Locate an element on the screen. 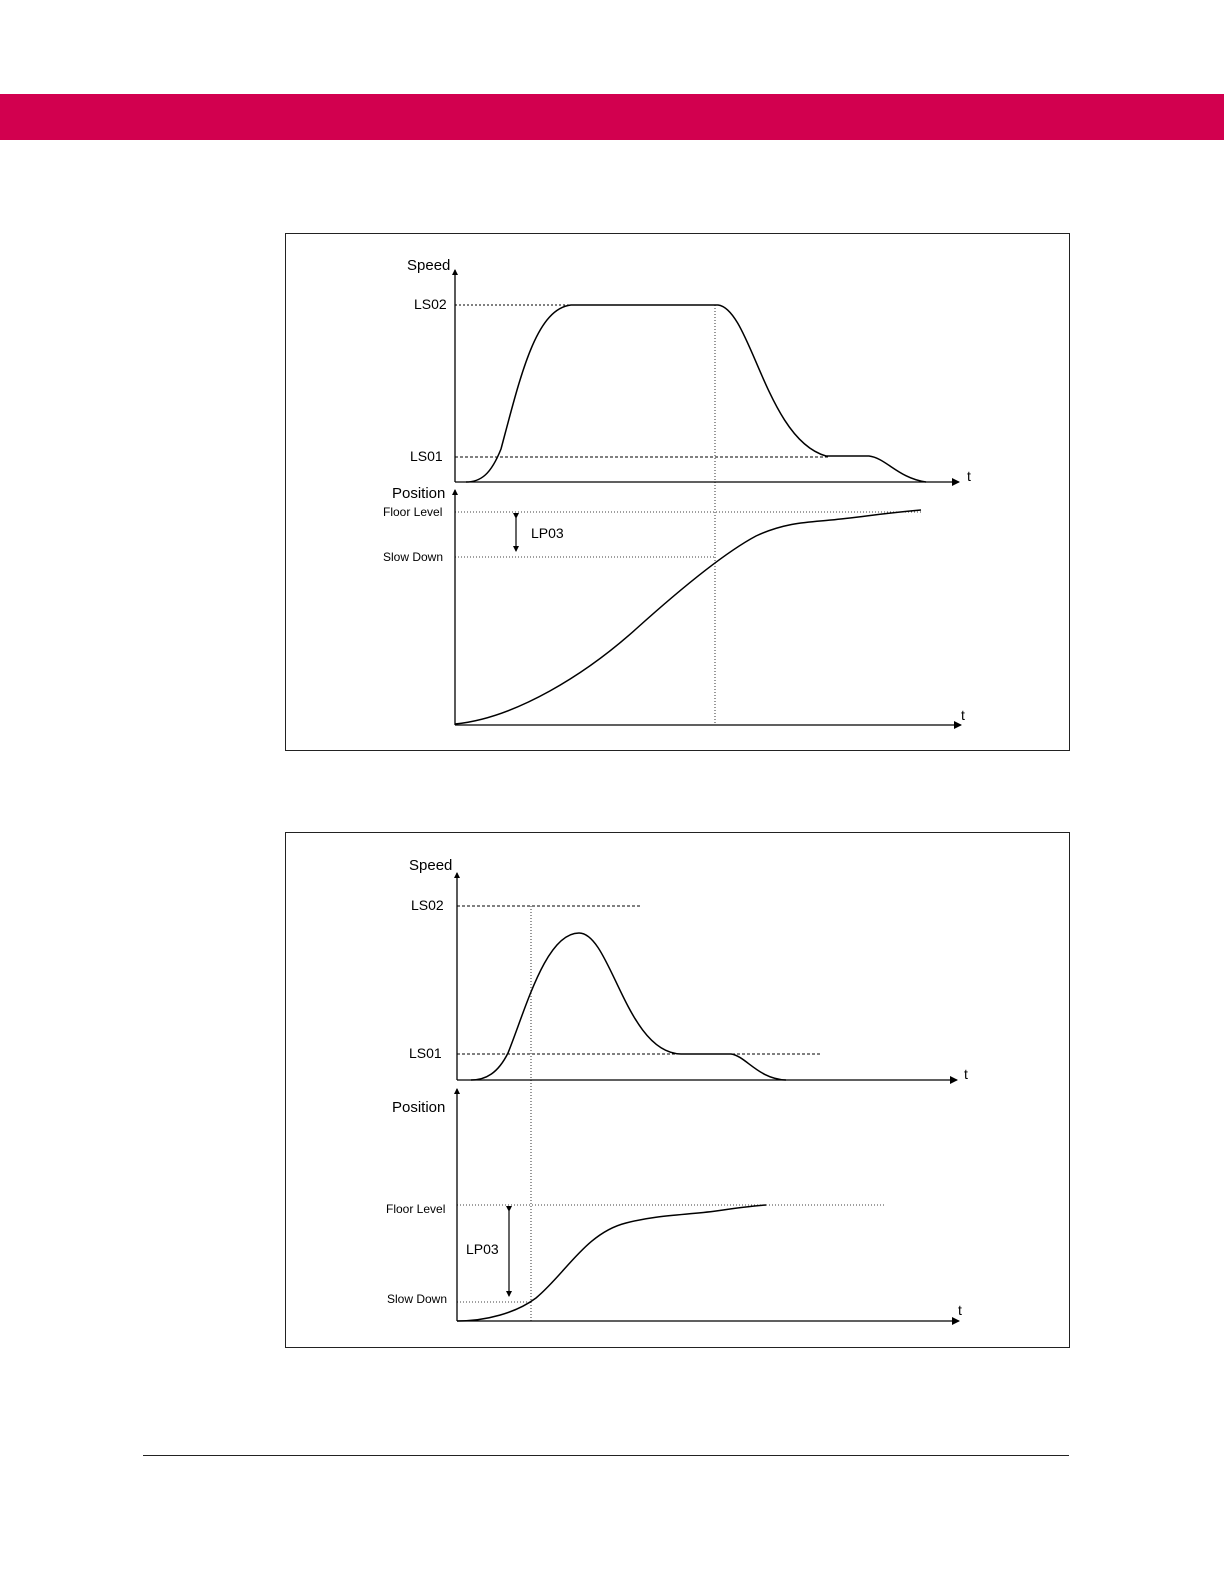 The image size is (1224, 1584). header-bar is located at coordinates (612, 117).